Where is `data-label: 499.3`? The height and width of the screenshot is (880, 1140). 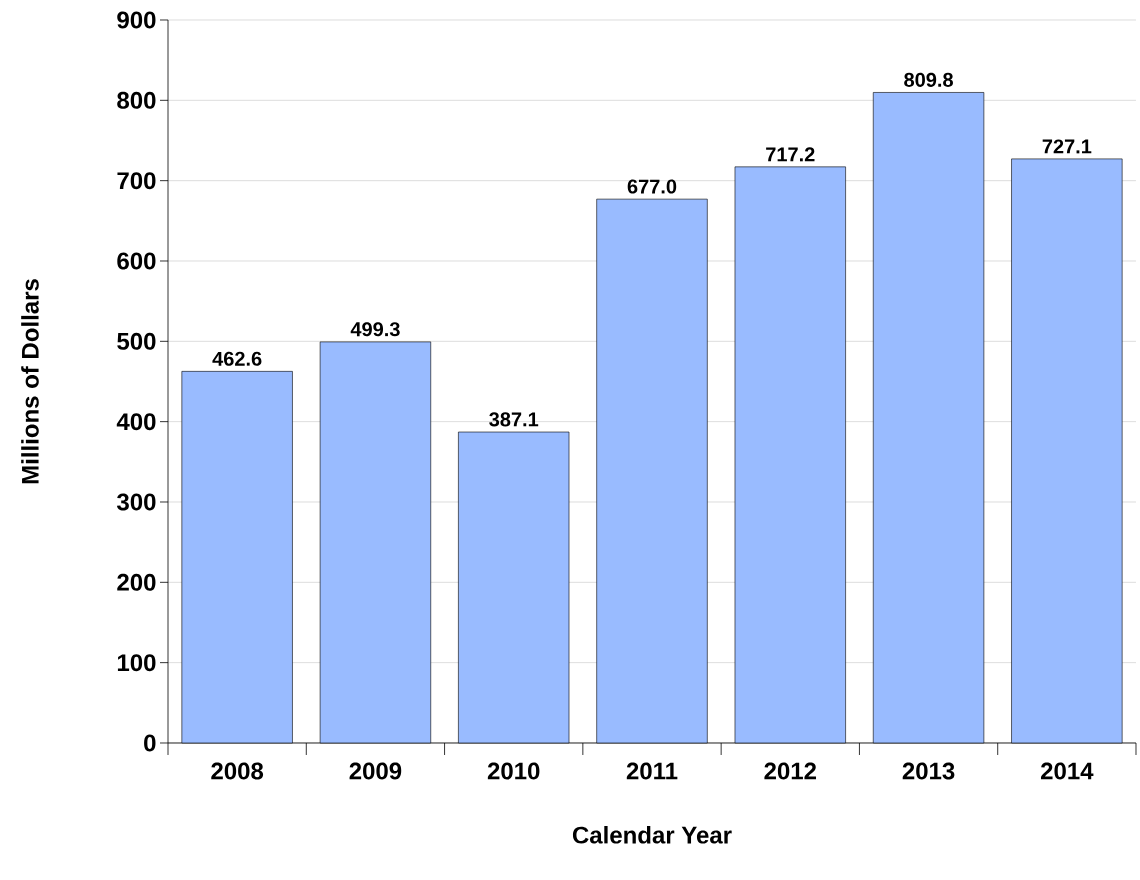 data-label: 499.3 is located at coordinates (375, 329).